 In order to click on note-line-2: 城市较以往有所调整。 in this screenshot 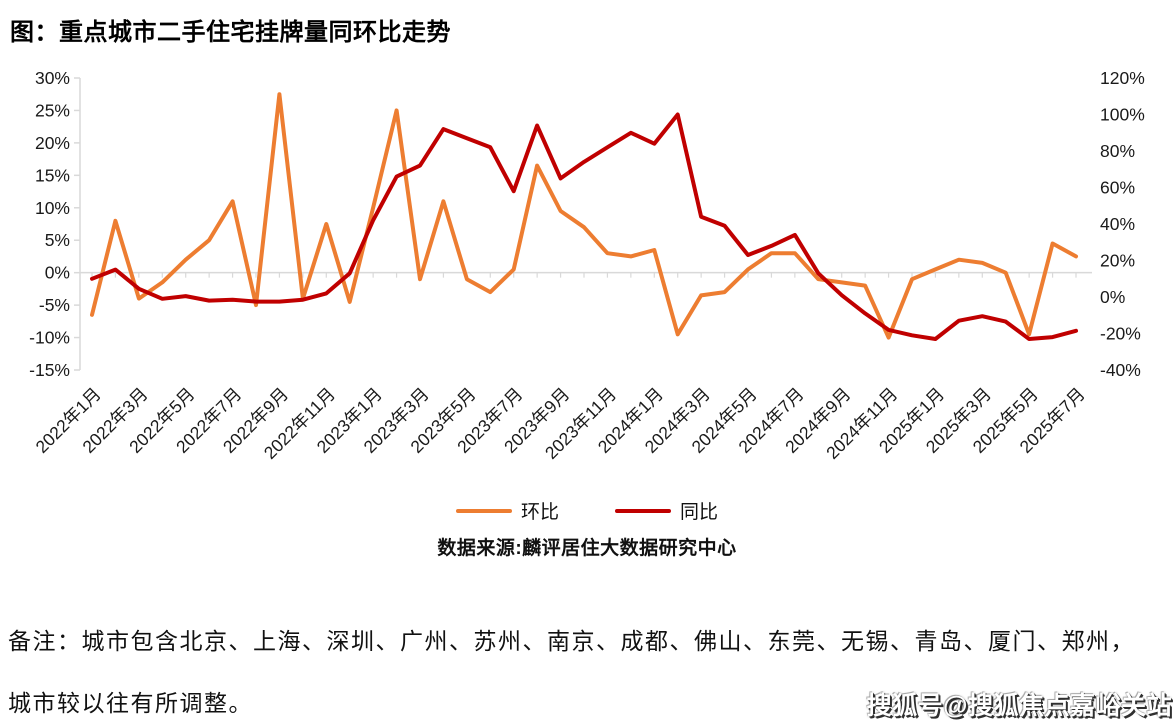, I will do `click(130, 703)`.